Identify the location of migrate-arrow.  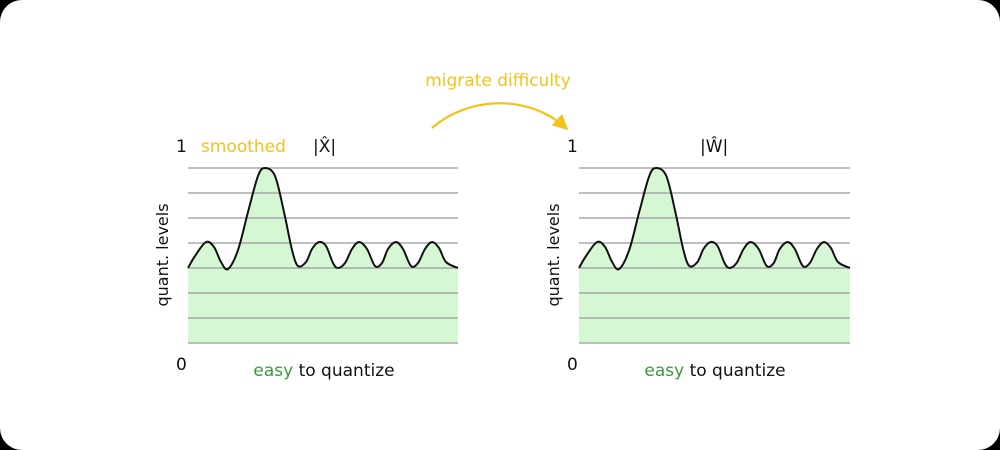
(500, 116).